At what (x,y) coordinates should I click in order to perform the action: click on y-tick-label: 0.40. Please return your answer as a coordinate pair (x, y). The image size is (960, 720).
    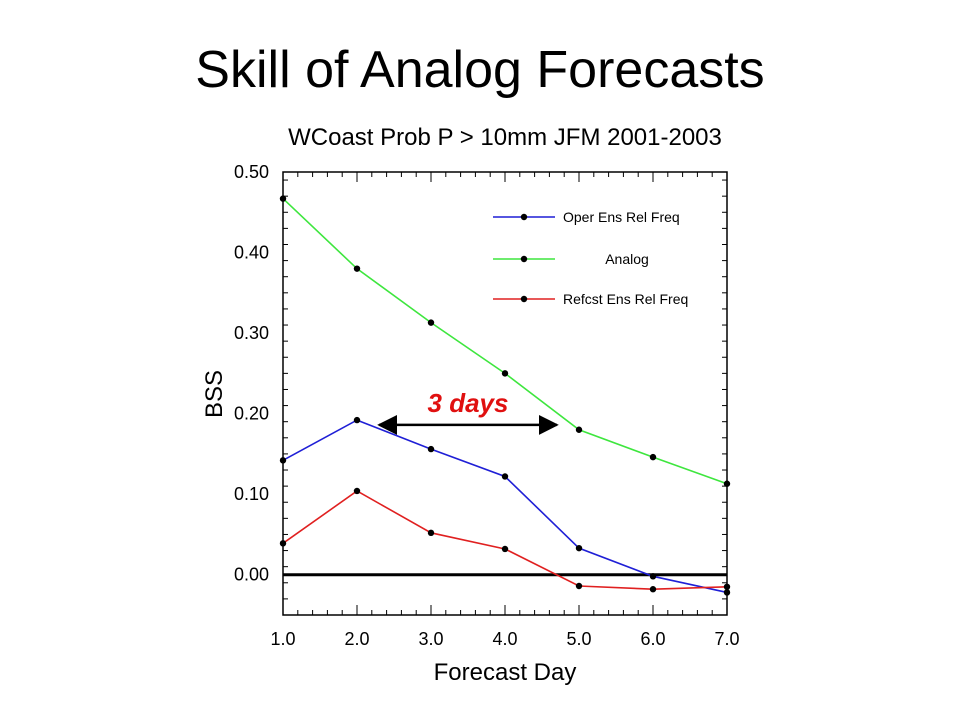
    Looking at the image, I should click on (251, 253).